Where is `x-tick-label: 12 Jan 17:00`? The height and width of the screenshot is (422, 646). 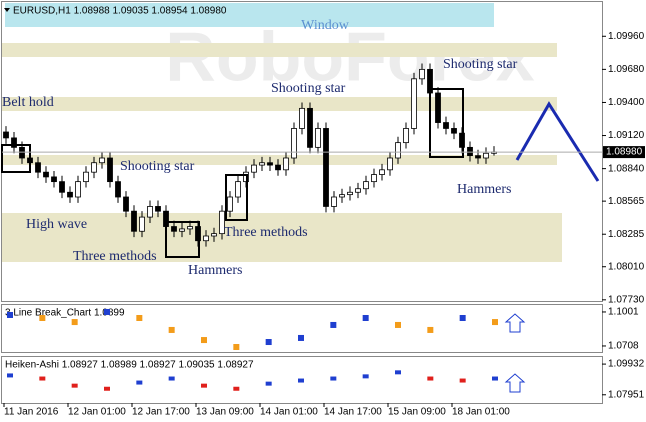 x-tick-label: 12 Jan 17:00 is located at coordinates (161, 412).